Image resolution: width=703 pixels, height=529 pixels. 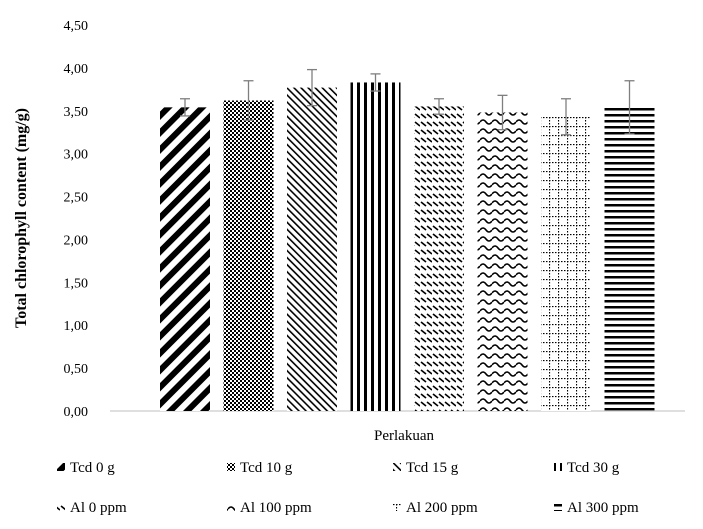 What do you see at coordinates (432, 468) in the screenshot?
I see `legend-label: Tcd 15 g` at bounding box center [432, 468].